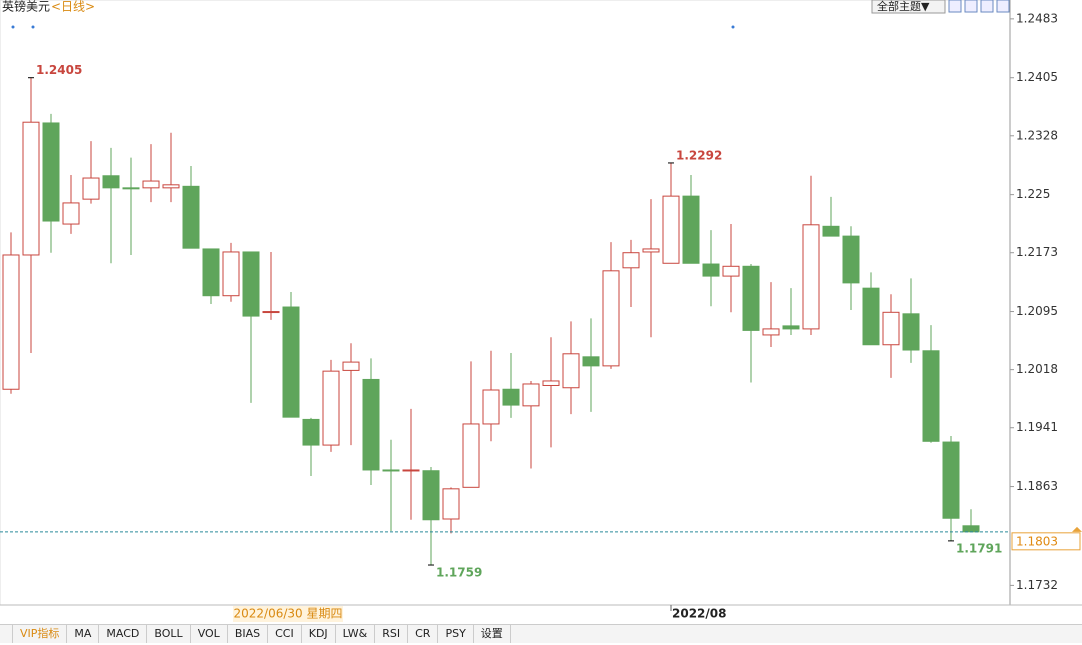 Image resolution: width=1082 pixels, height=645 pixels. Describe the element at coordinates (1037, 18) in the screenshot. I see `y-tick-label: 1.2483` at that location.